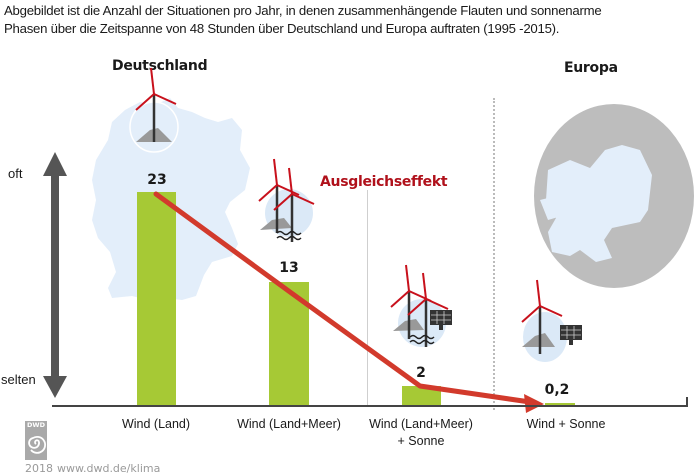 This screenshot has width=697, height=476. What do you see at coordinates (687, 401) in the screenshot?
I see `x-axis-end-tick` at bounding box center [687, 401].